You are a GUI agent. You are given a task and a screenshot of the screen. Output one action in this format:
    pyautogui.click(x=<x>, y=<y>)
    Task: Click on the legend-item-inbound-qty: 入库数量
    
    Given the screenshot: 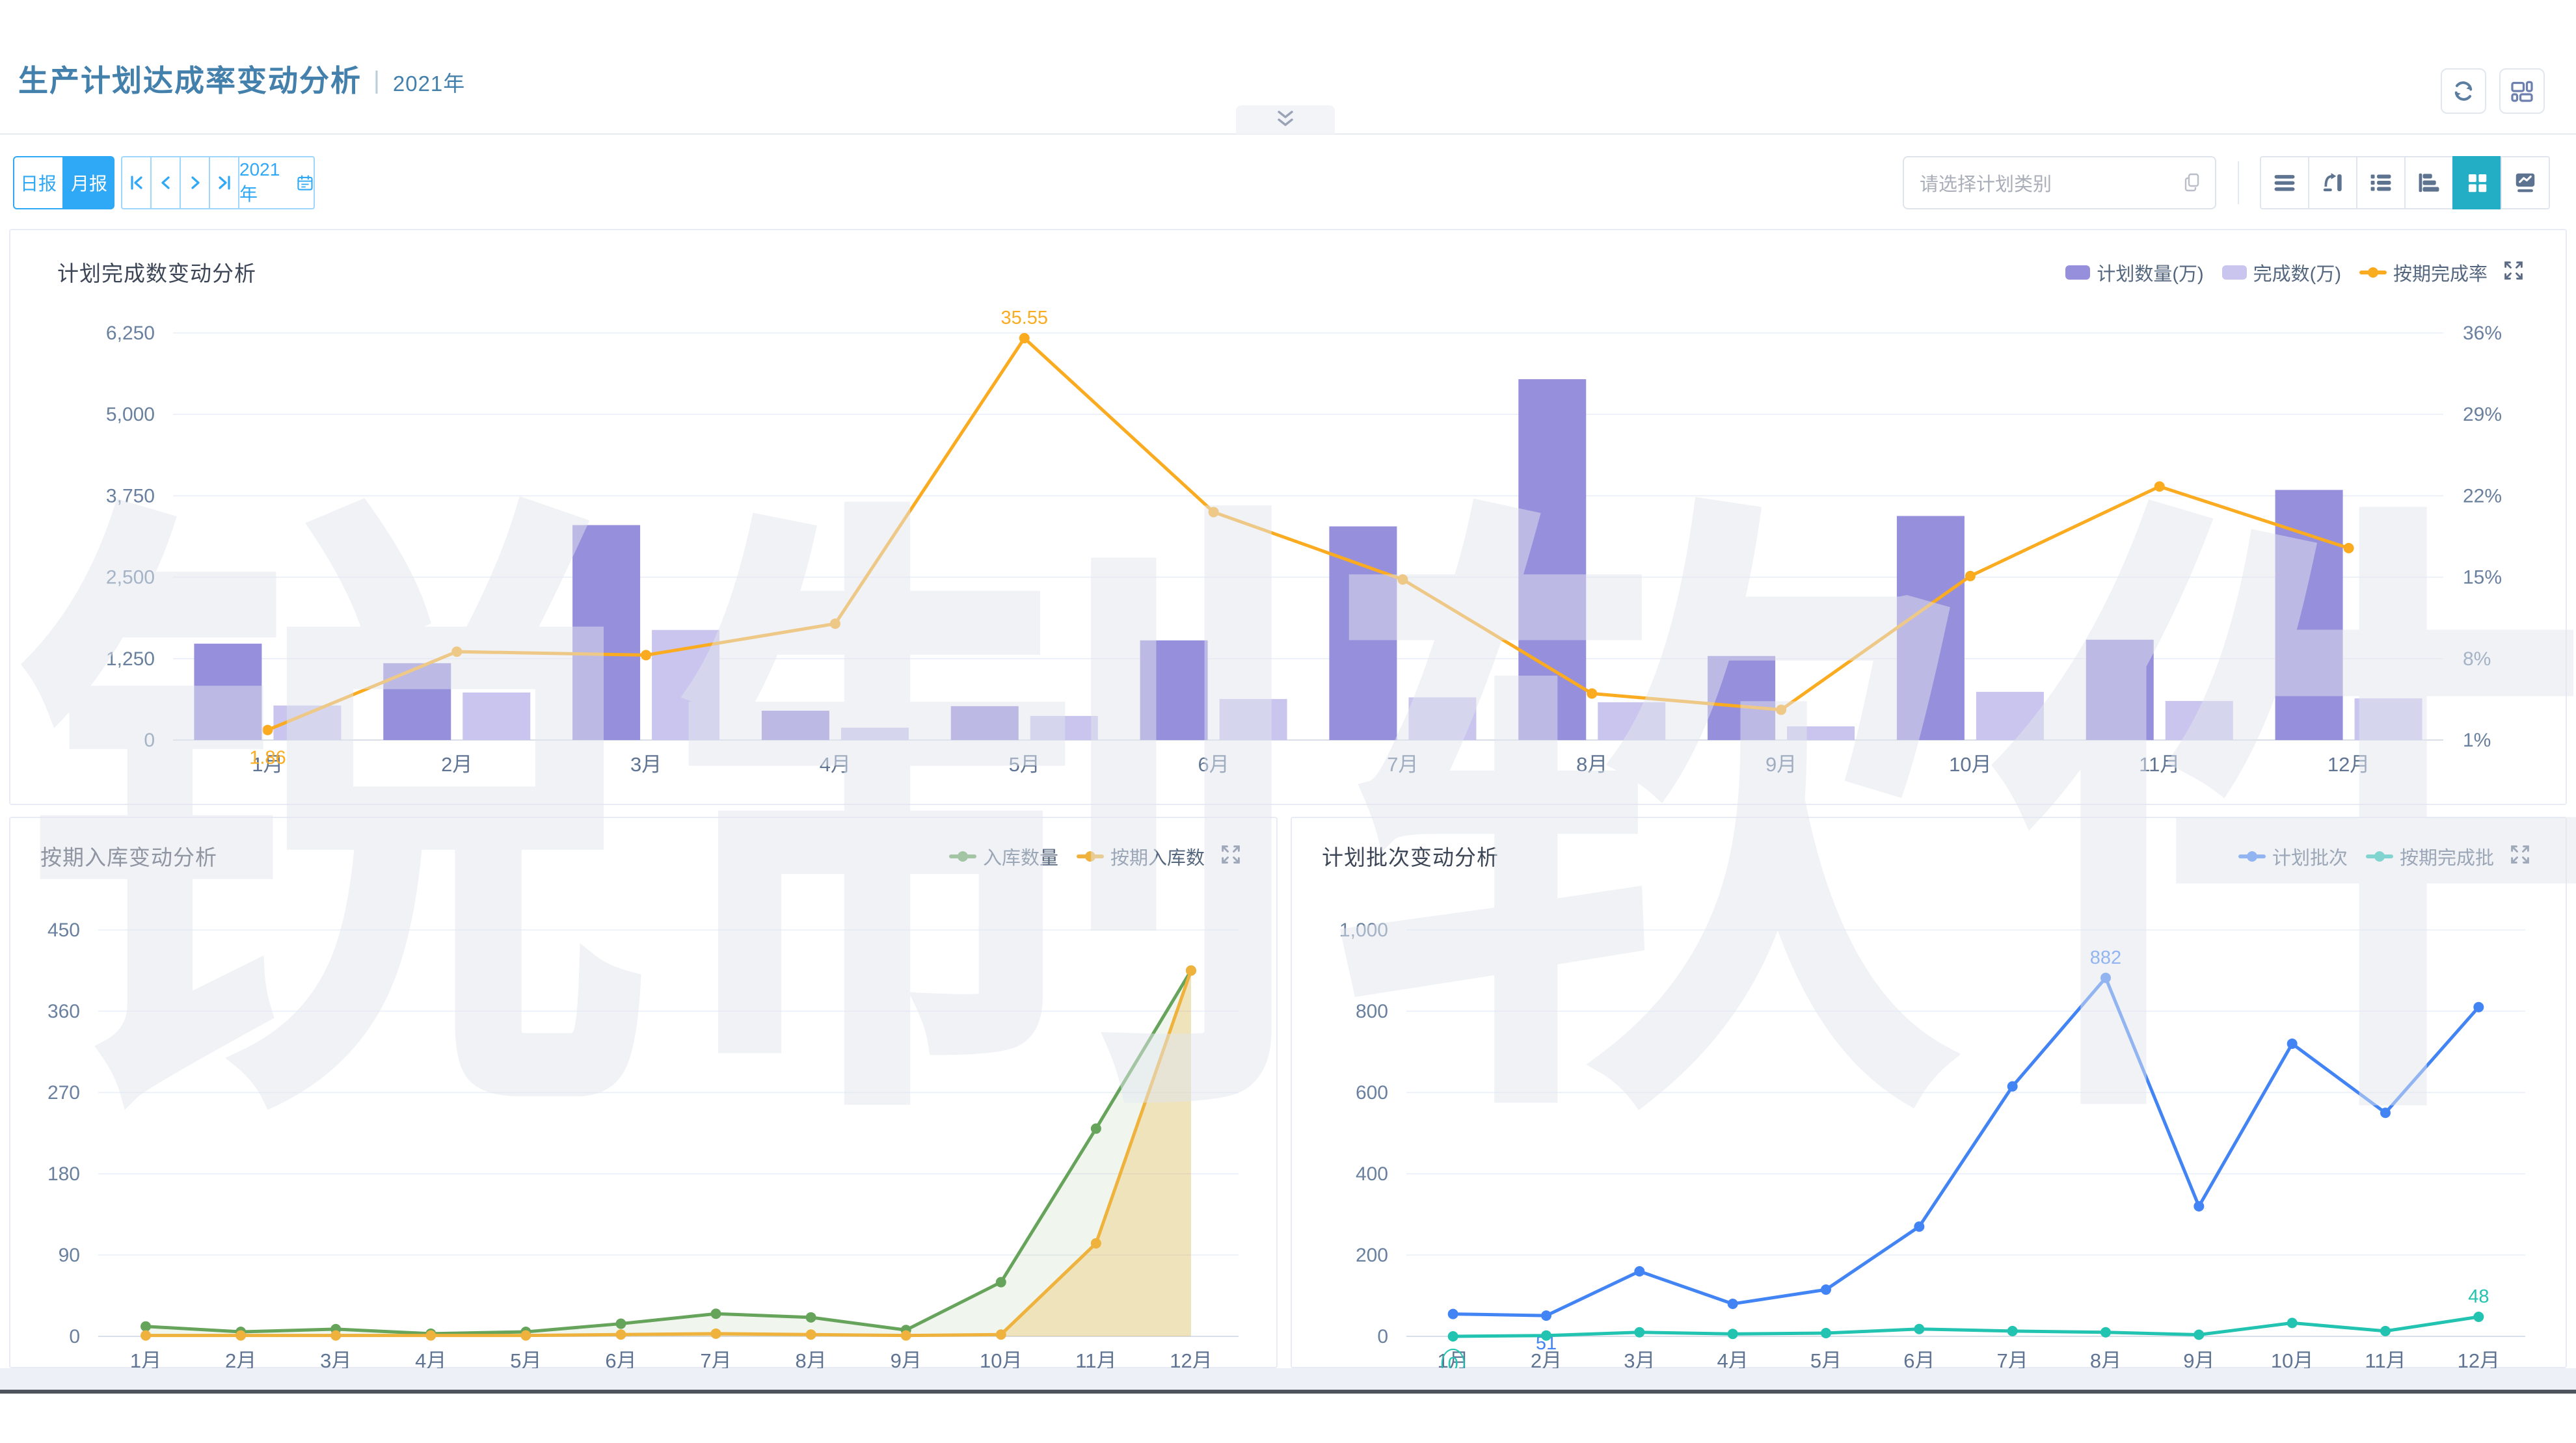 What is the action you would take?
    pyautogui.click(x=1003, y=856)
    